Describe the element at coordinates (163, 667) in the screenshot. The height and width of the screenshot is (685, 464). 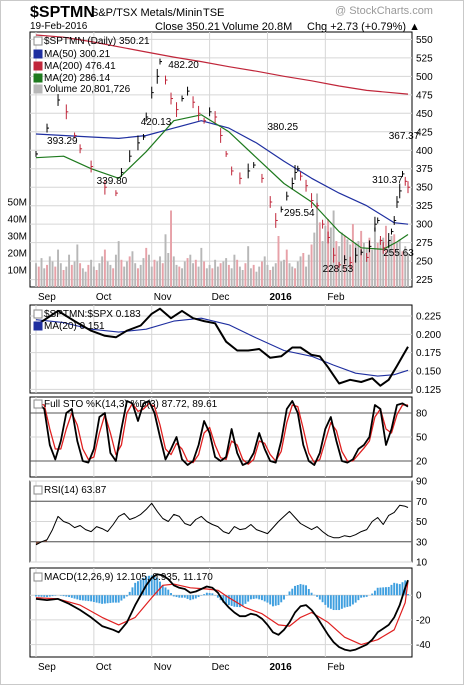
I see `month-label-bottom: Nov` at that location.